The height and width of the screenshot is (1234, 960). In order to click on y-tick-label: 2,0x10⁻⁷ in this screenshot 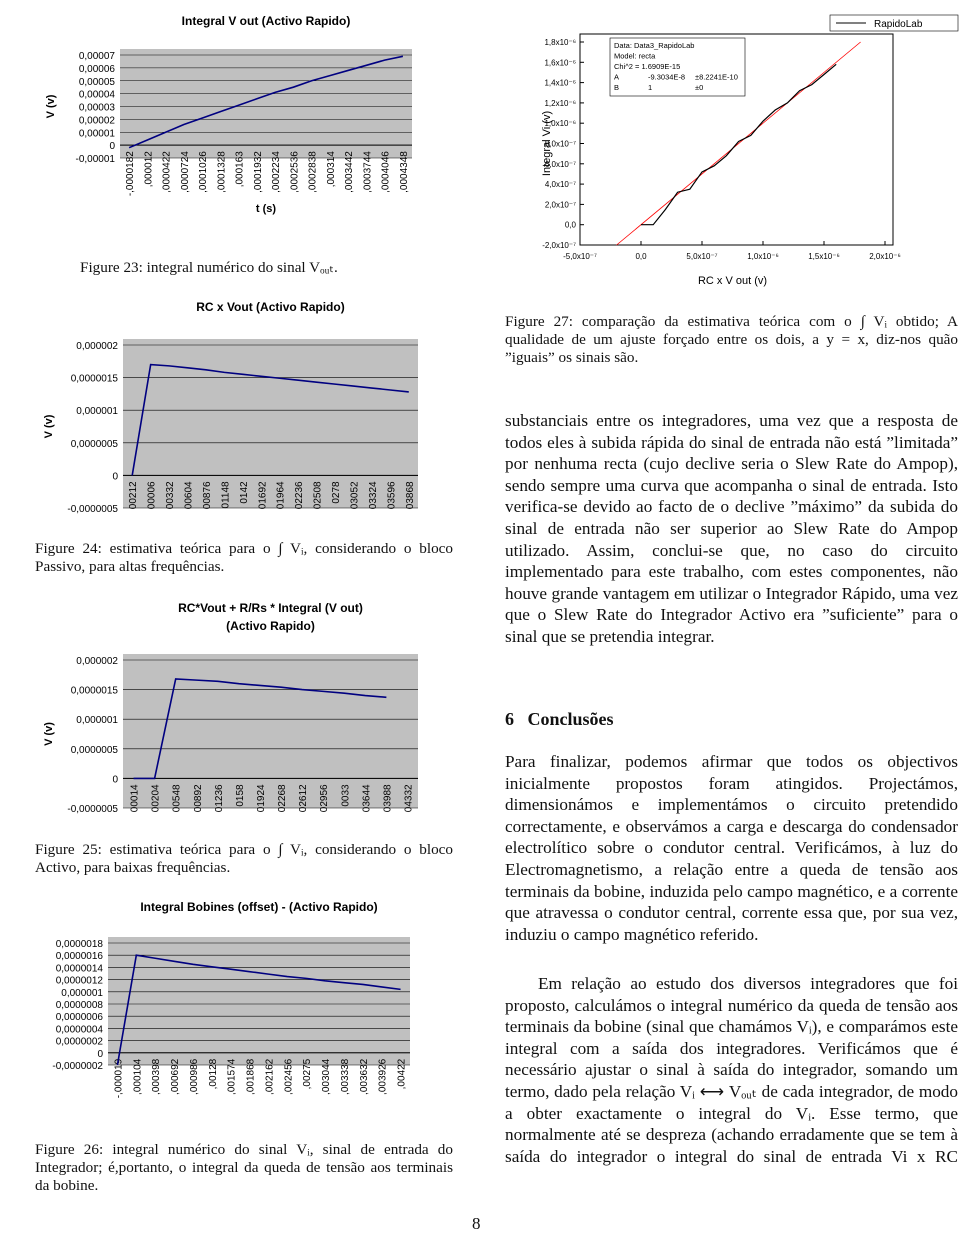, I will do `click(560, 204)`.